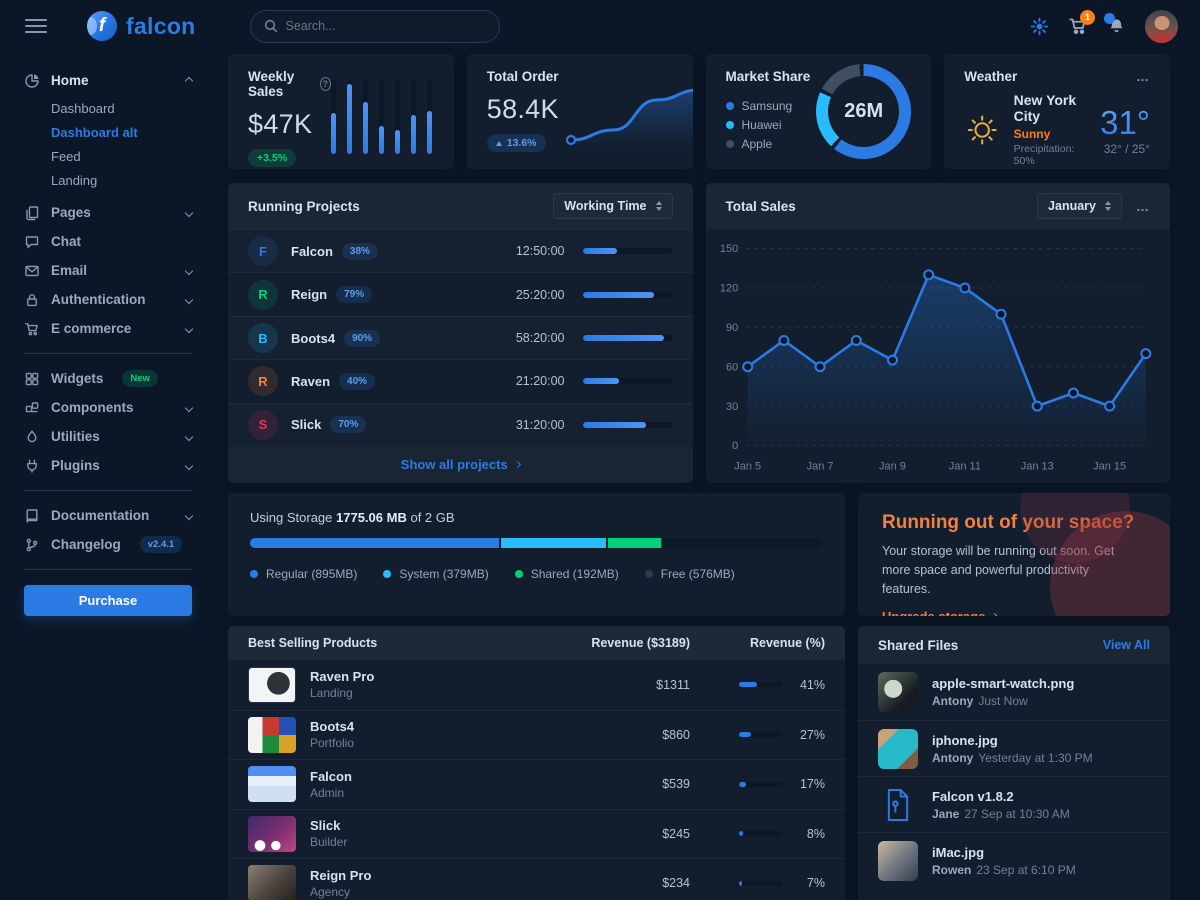  I want to click on product-percent-col: 17%, so click(757, 784).